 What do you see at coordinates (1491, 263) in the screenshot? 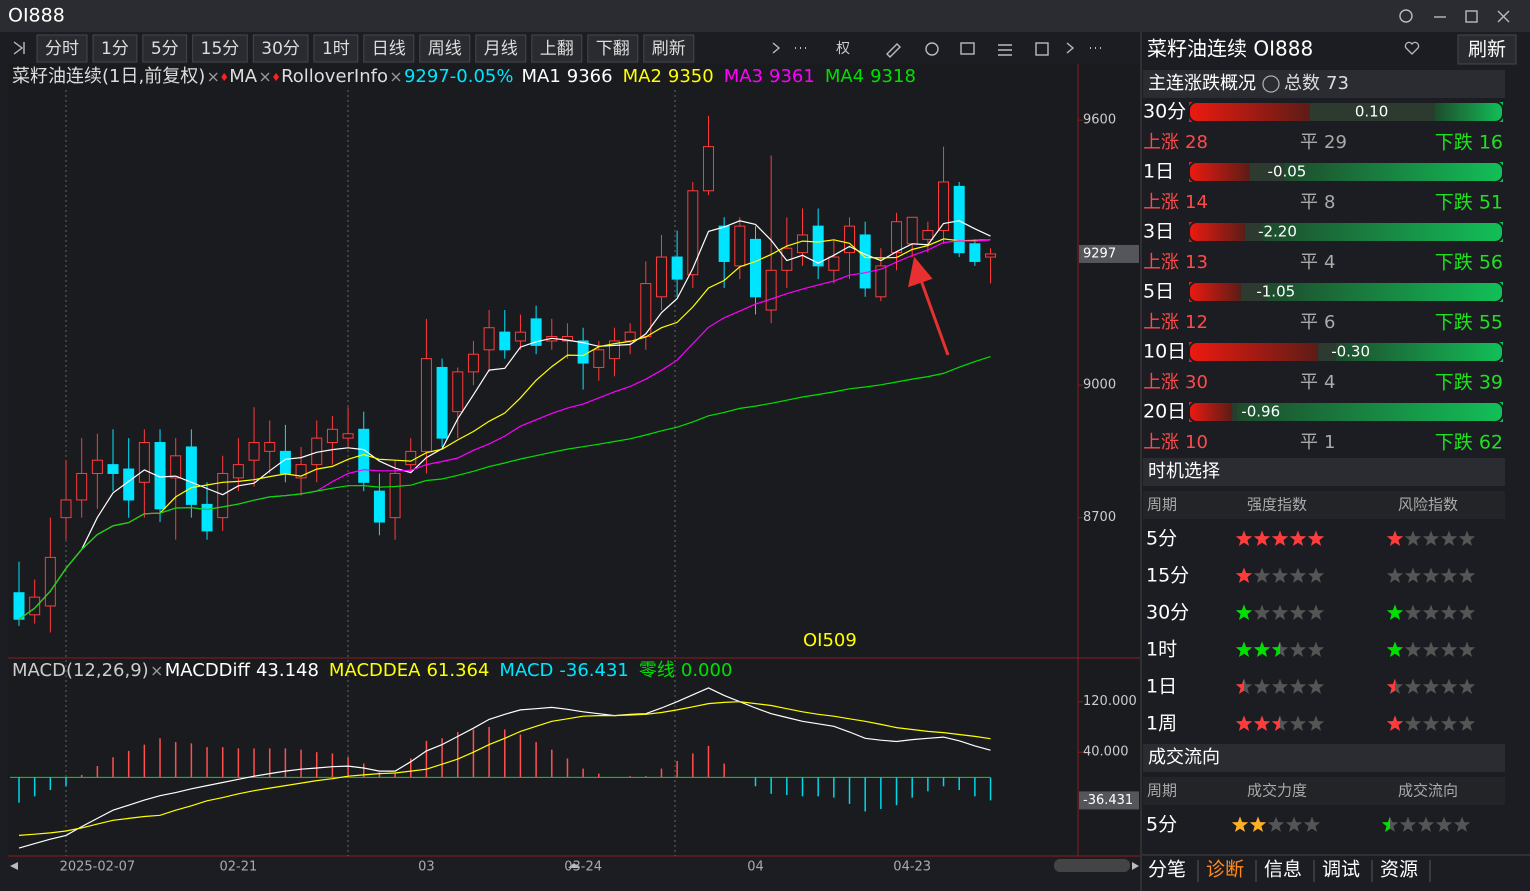
I see `down-count: 56` at bounding box center [1491, 263].